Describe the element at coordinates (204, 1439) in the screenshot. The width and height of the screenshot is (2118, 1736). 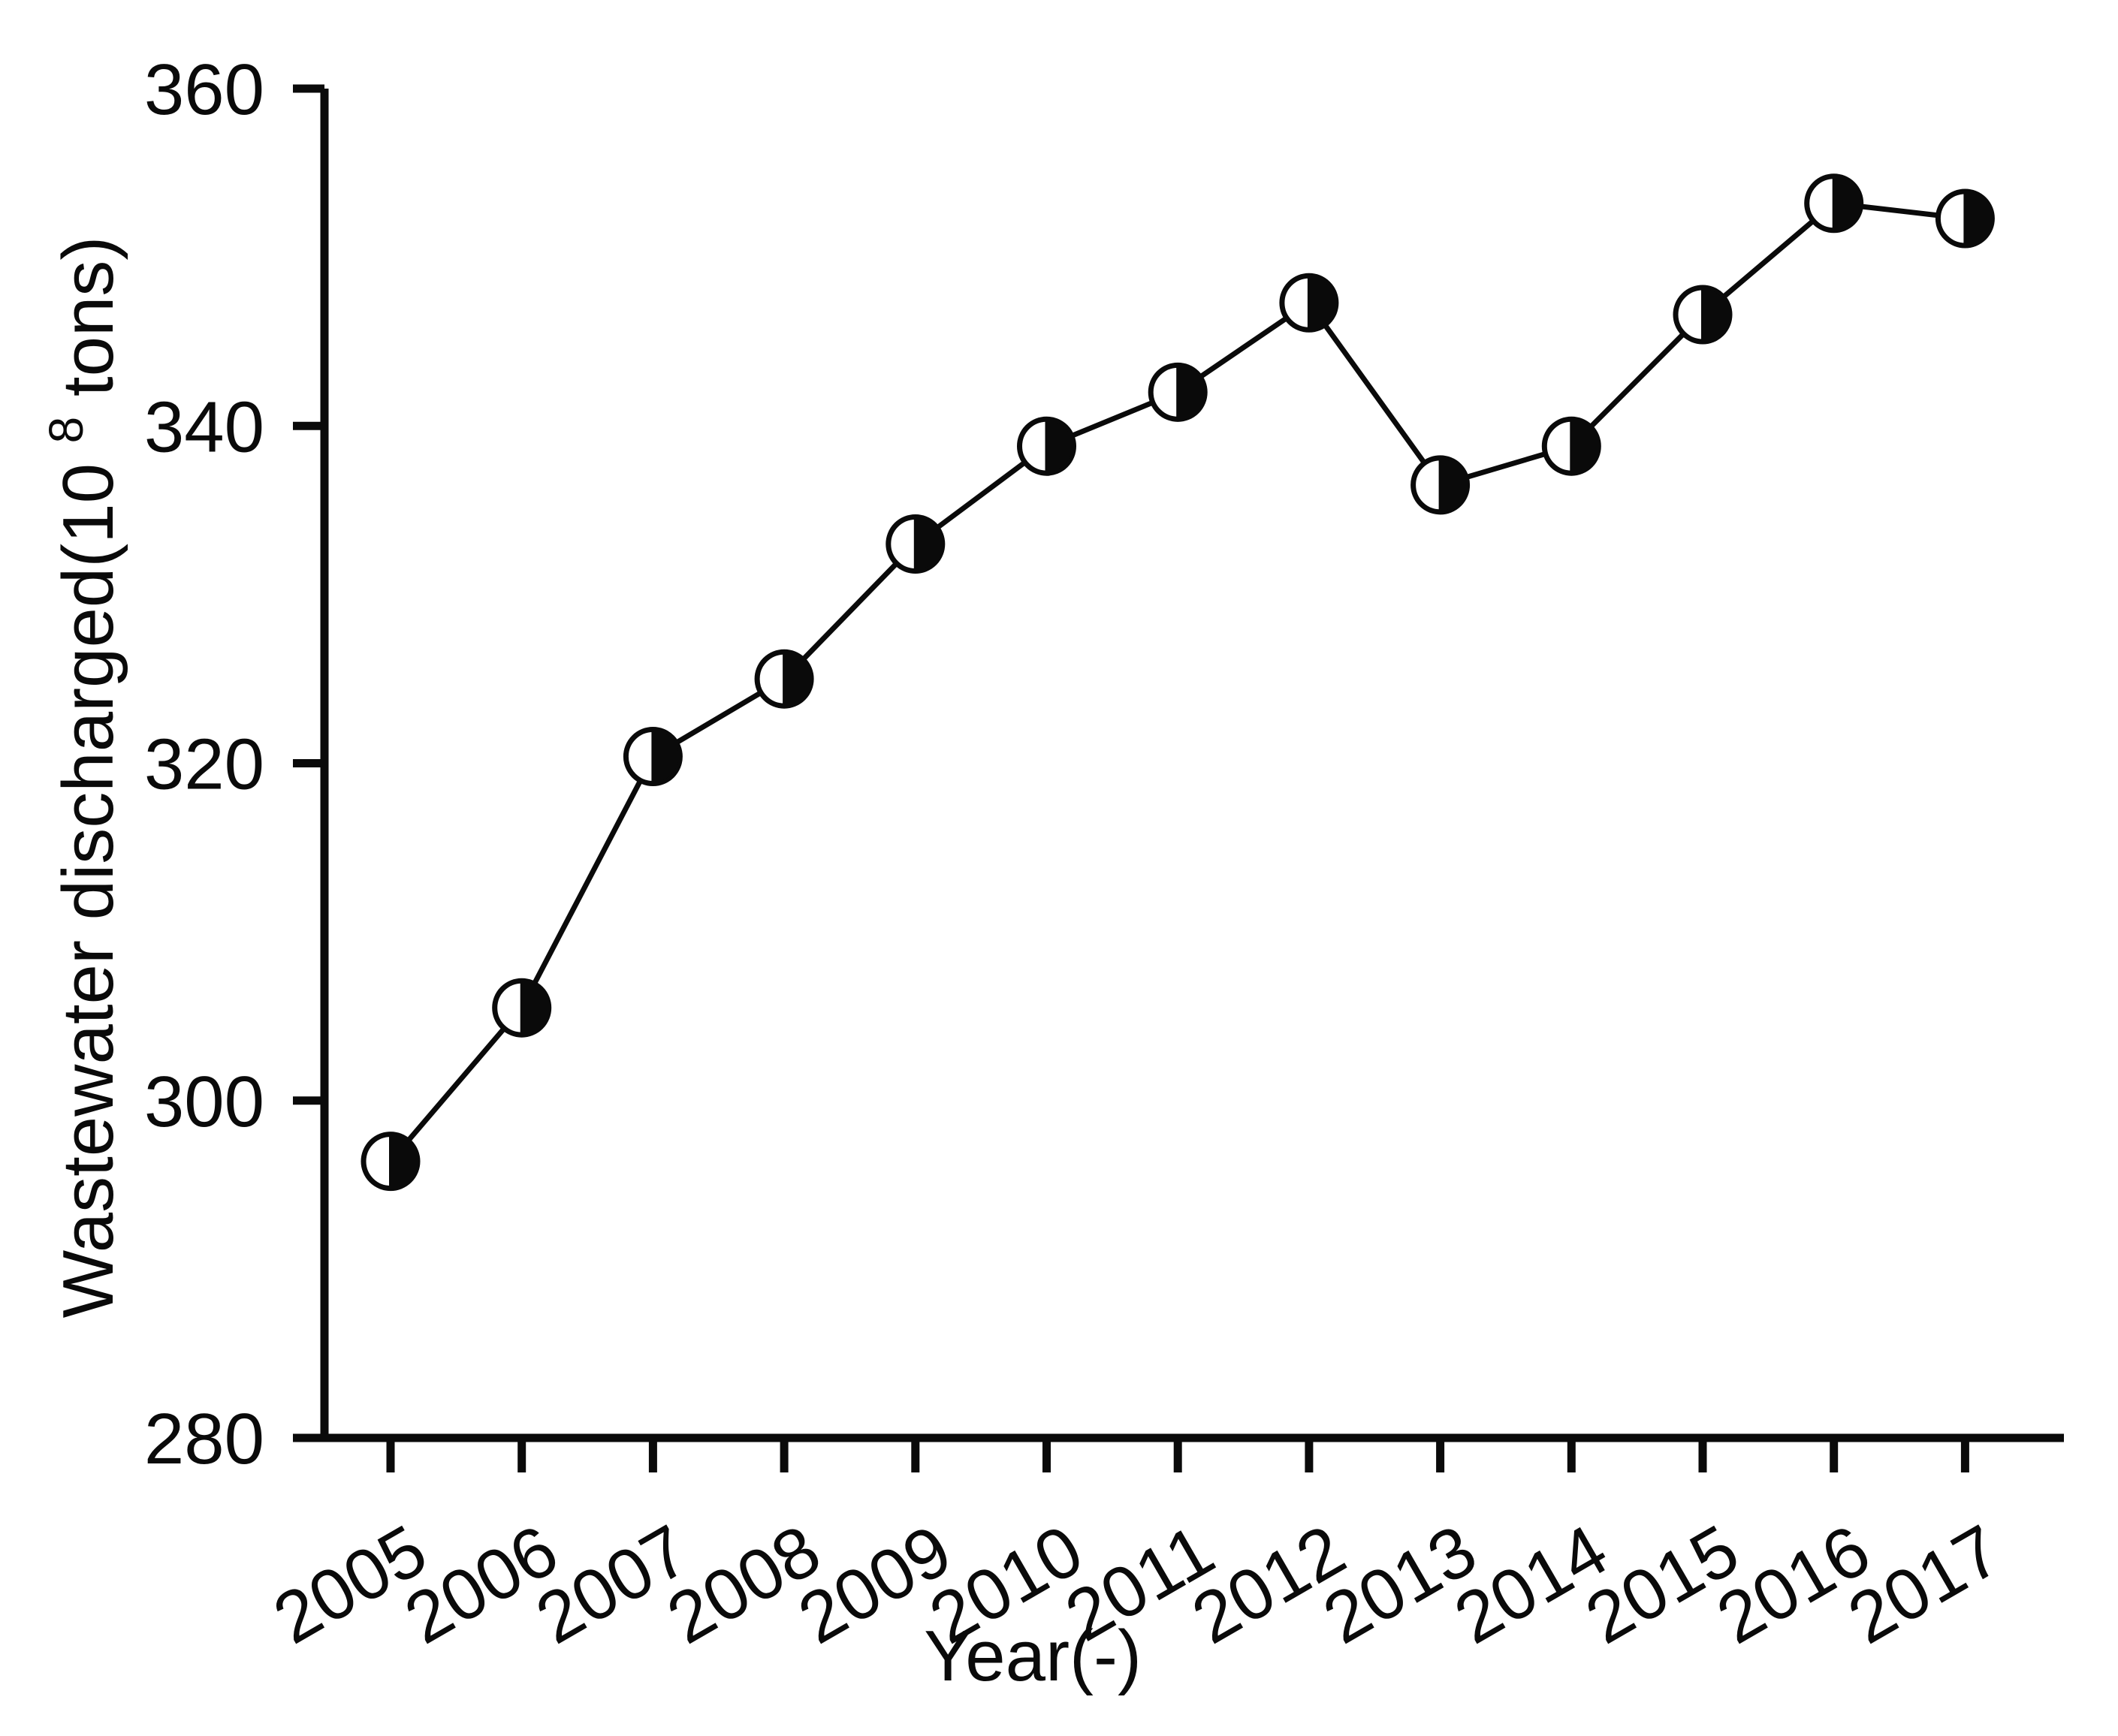
I see `y-tick-label-280: 280` at that location.